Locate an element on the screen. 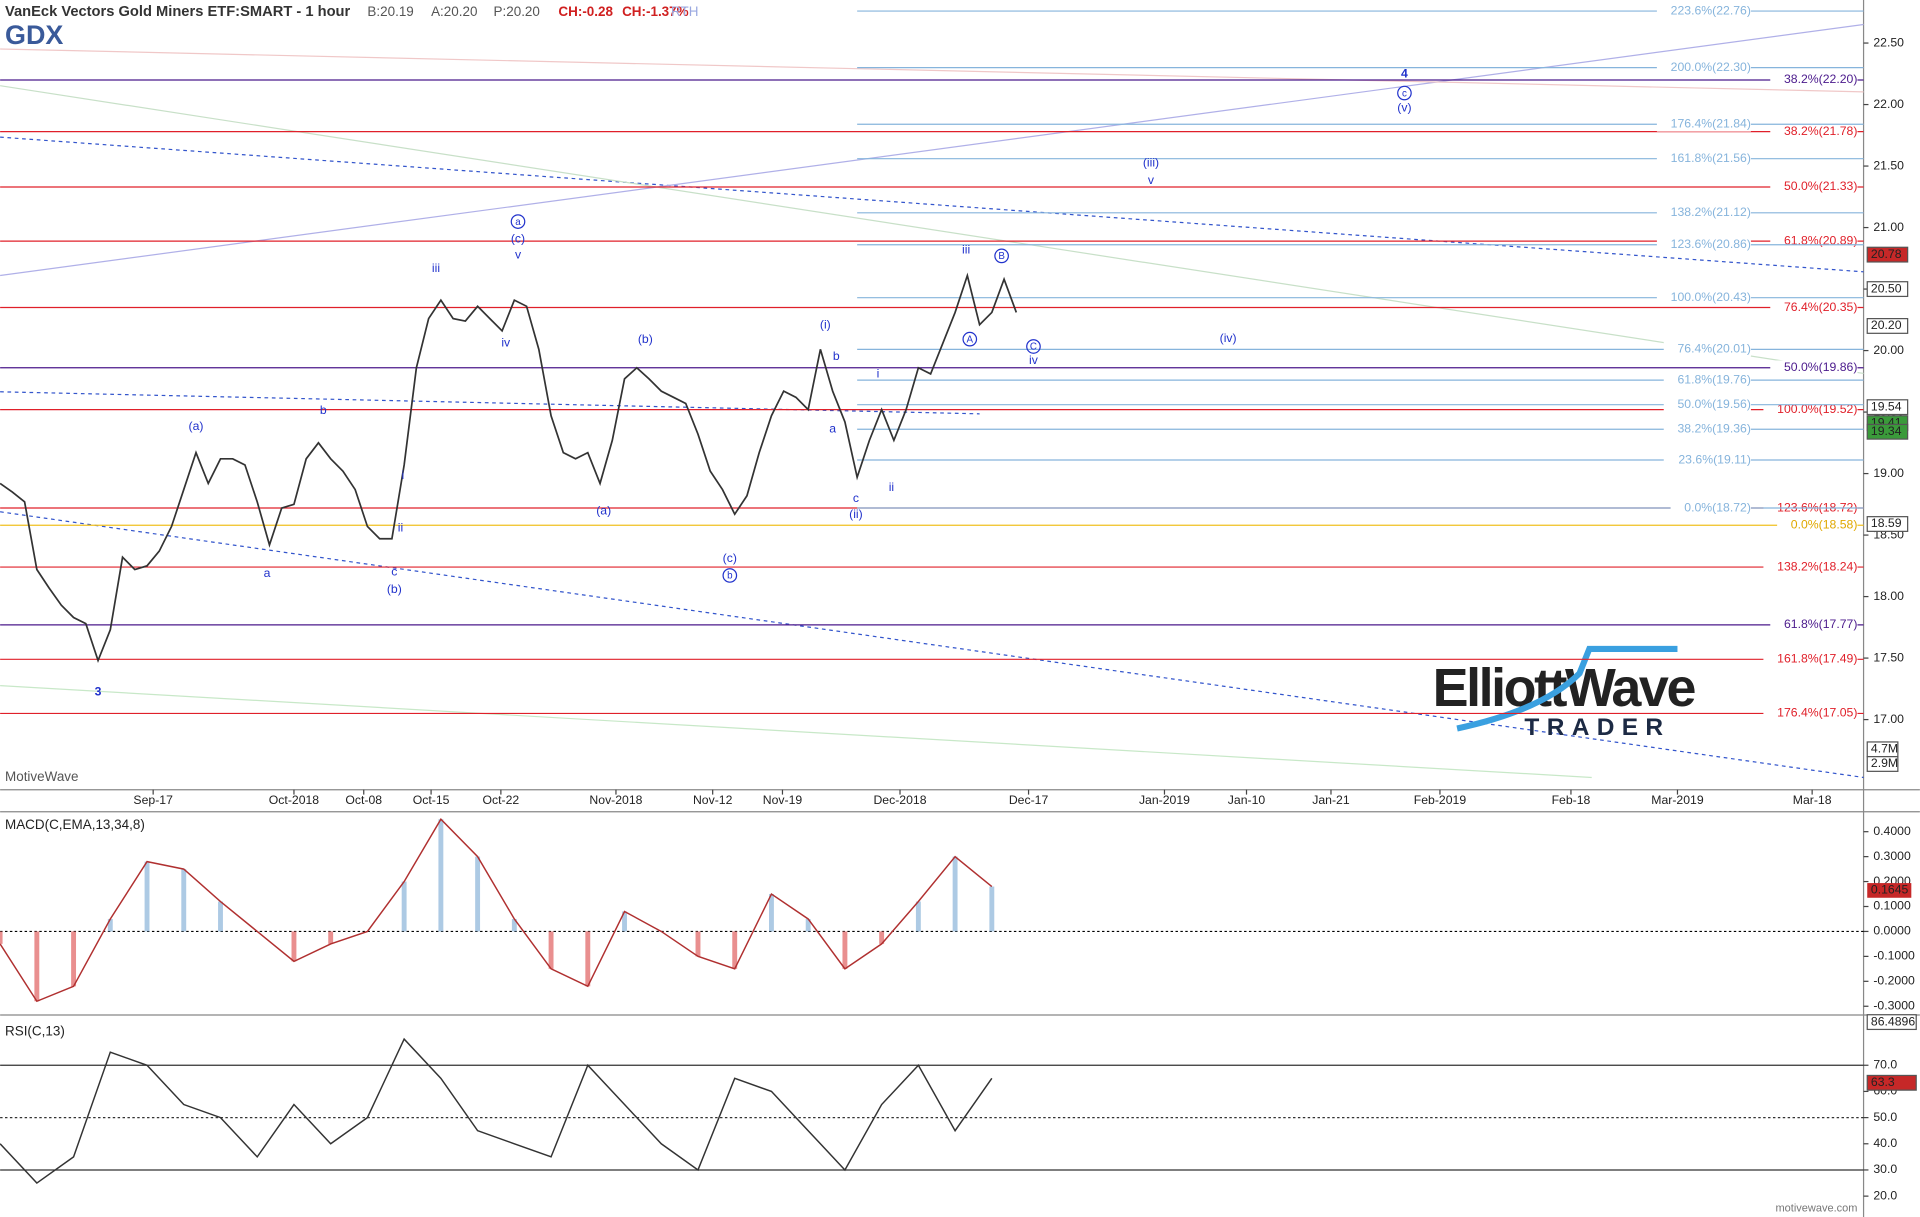 Image resolution: width=1920 pixels, height=1217 pixels. wave-label: A is located at coordinates (970, 339).